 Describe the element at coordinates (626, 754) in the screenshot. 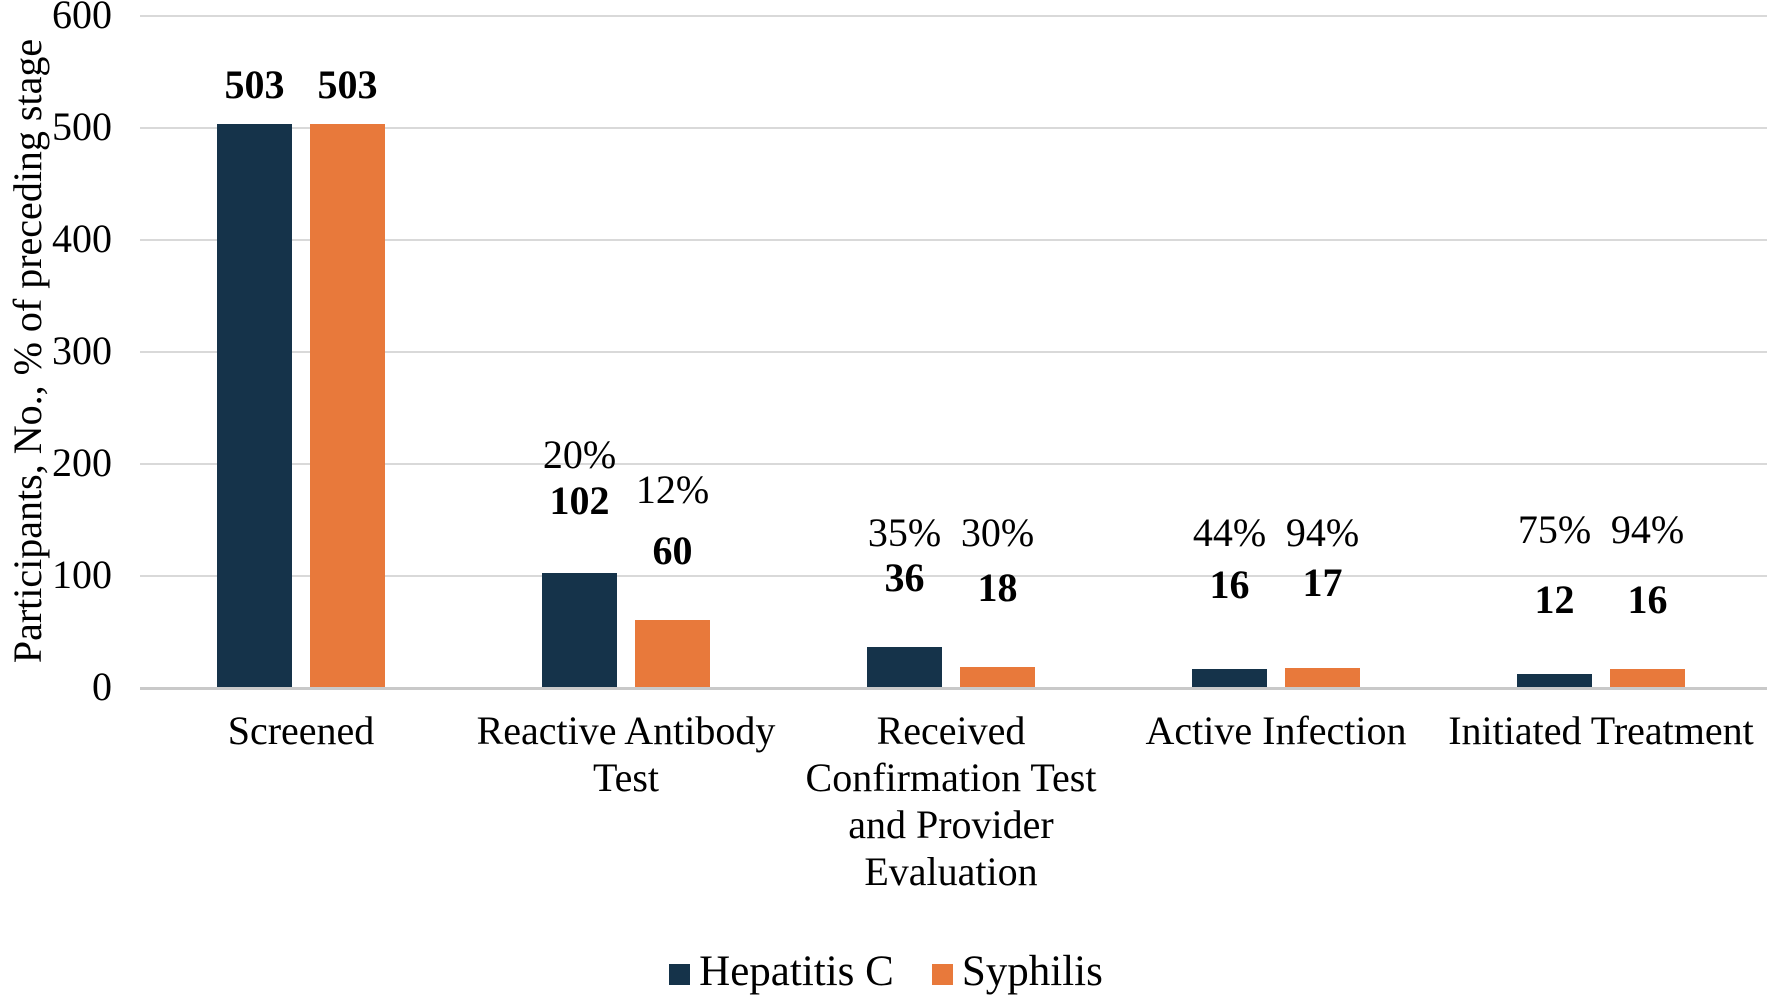

I see `x-category-label: Reactive Antibody Test` at that location.